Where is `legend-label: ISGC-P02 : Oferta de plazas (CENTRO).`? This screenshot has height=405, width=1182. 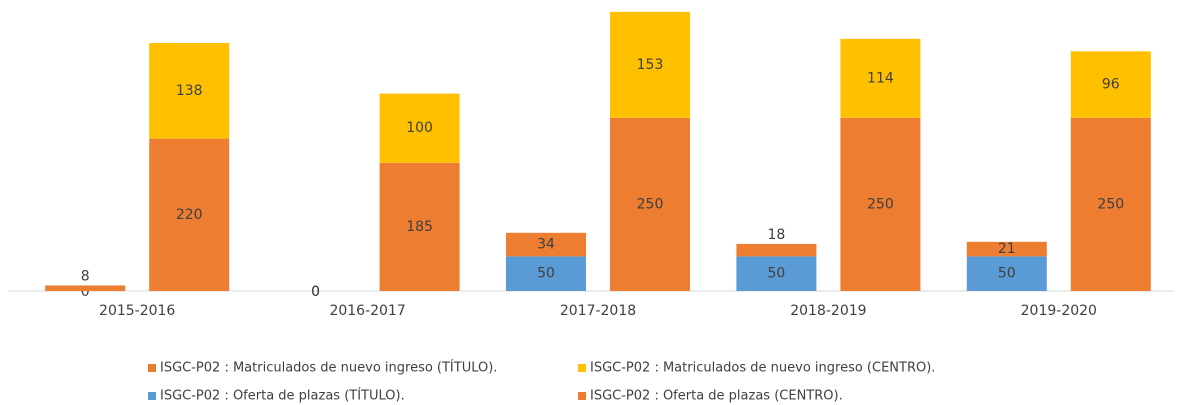 legend-label: ISGC-P02 : Oferta de plazas (CENTRO). is located at coordinates (716, 396).